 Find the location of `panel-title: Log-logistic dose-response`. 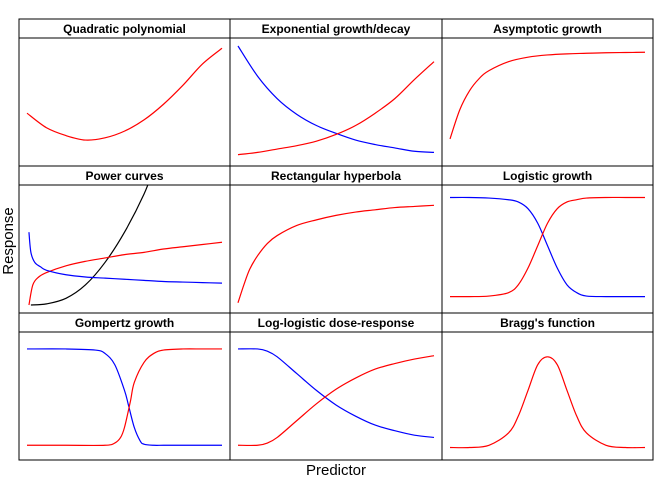

panel-title: Log-logistic dose-response is located at coordinates (336, 323).